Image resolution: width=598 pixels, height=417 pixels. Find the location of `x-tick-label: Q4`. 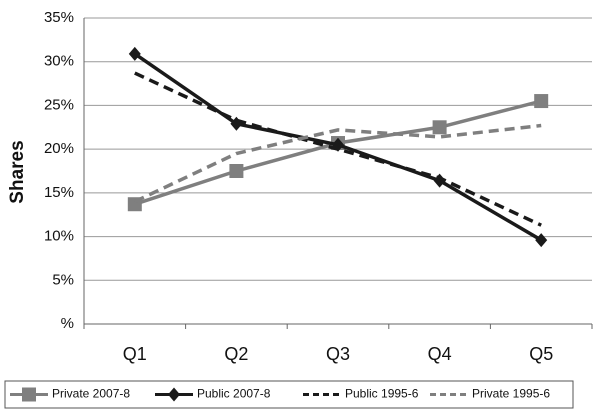

x-tick-label: Q4 is located at coordinates (440, 354).